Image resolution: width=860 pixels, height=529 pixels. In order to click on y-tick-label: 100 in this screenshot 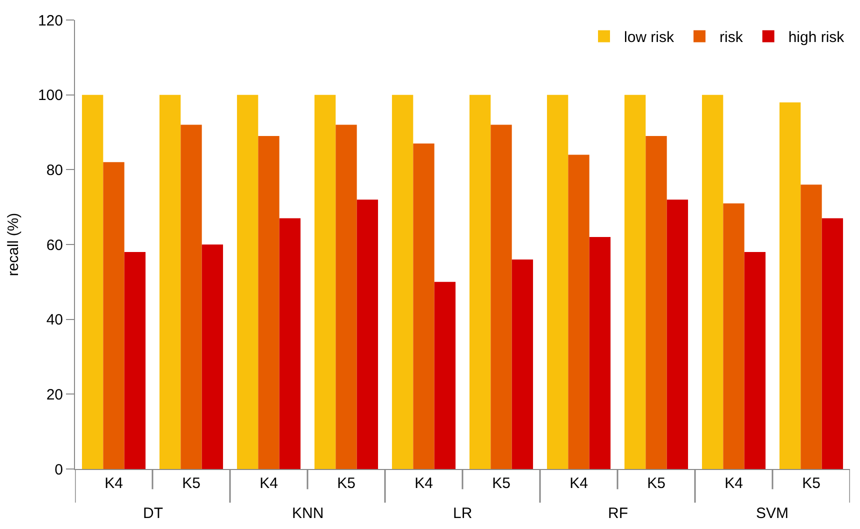, I will do `click(50, 95)`.